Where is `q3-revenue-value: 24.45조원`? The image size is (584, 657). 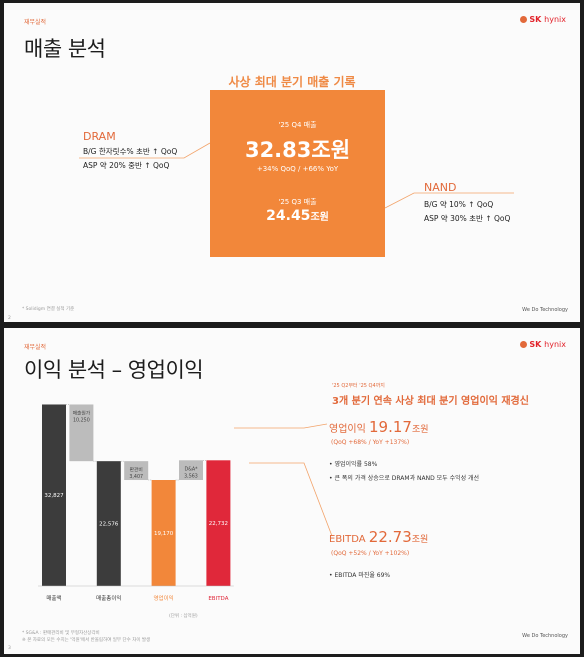 q3-revenue-value: 24.45조원 is located at coordinates (297, 216).